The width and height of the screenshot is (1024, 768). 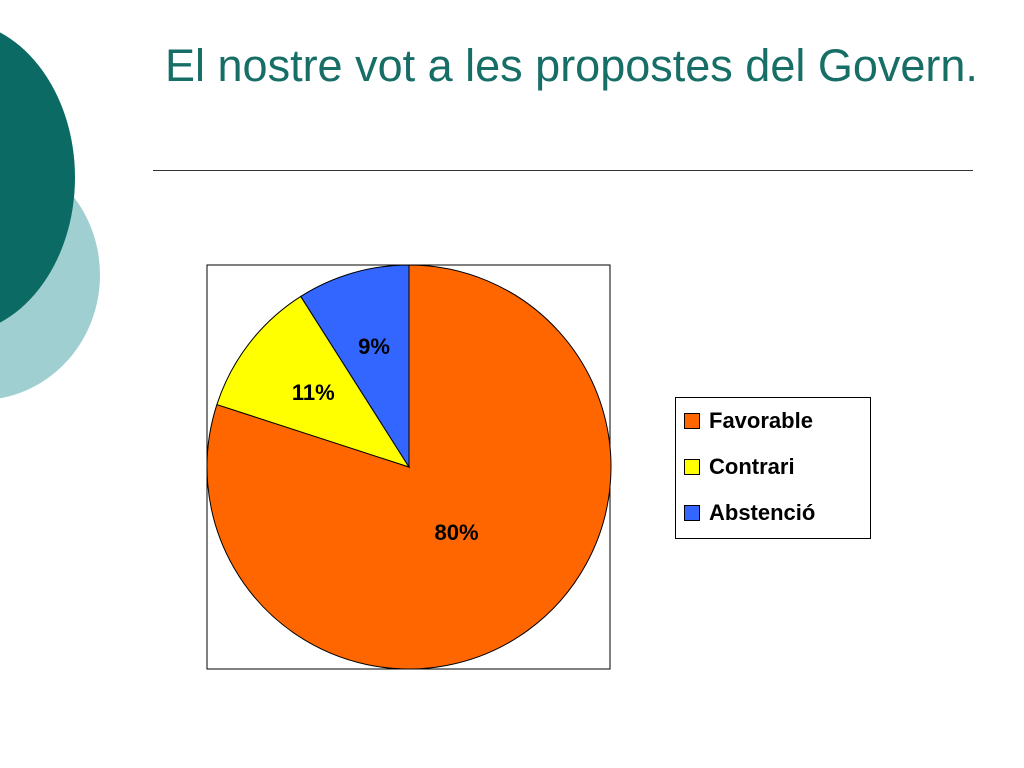 I want to click on legend-label-contrari: Contrari, so click(x=752, y=466).